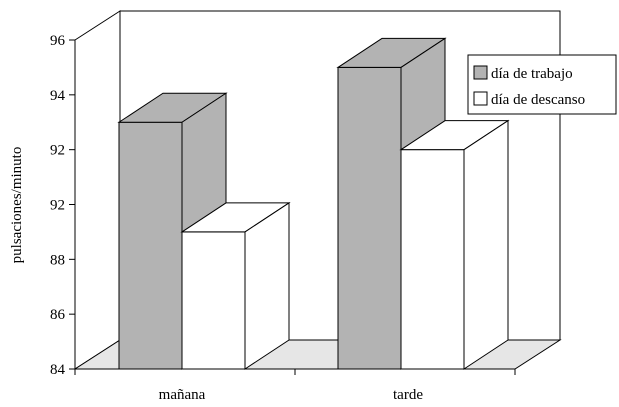  I want to click on legend-entry: día de trabajo, so click(532, 74).